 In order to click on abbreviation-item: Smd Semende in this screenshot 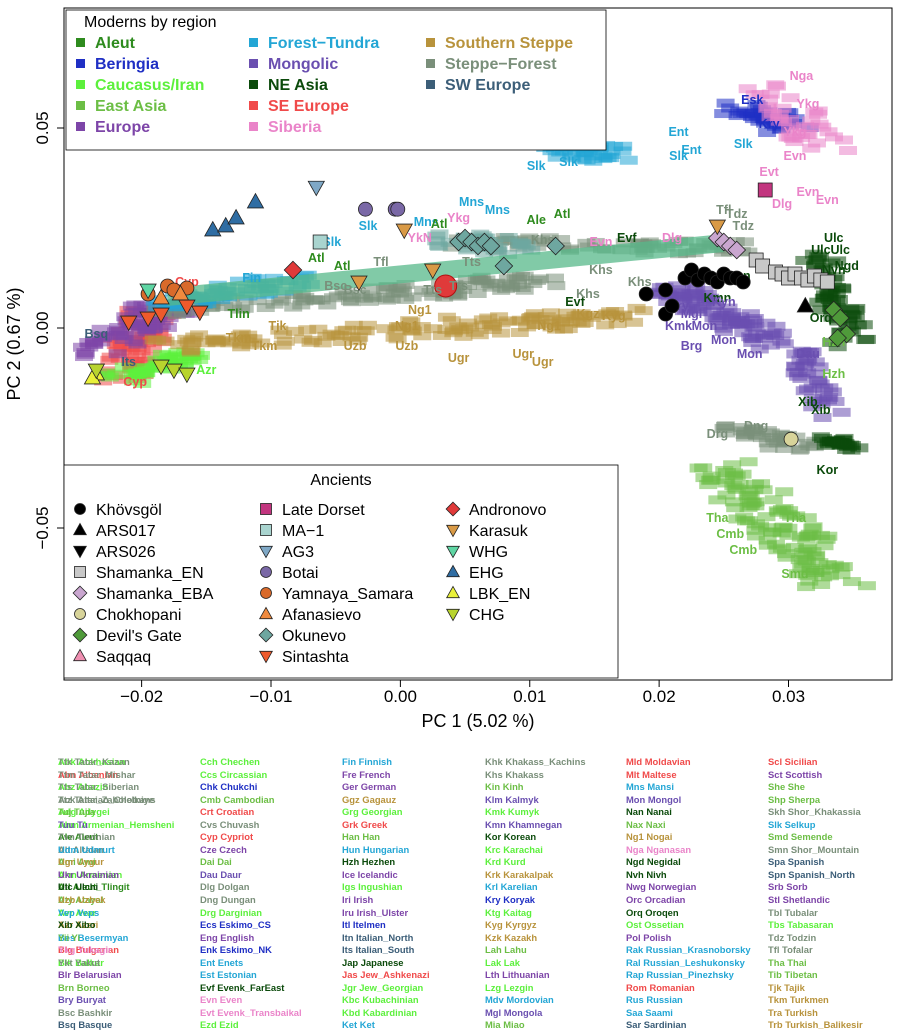, I will do `click(800, 837)`.